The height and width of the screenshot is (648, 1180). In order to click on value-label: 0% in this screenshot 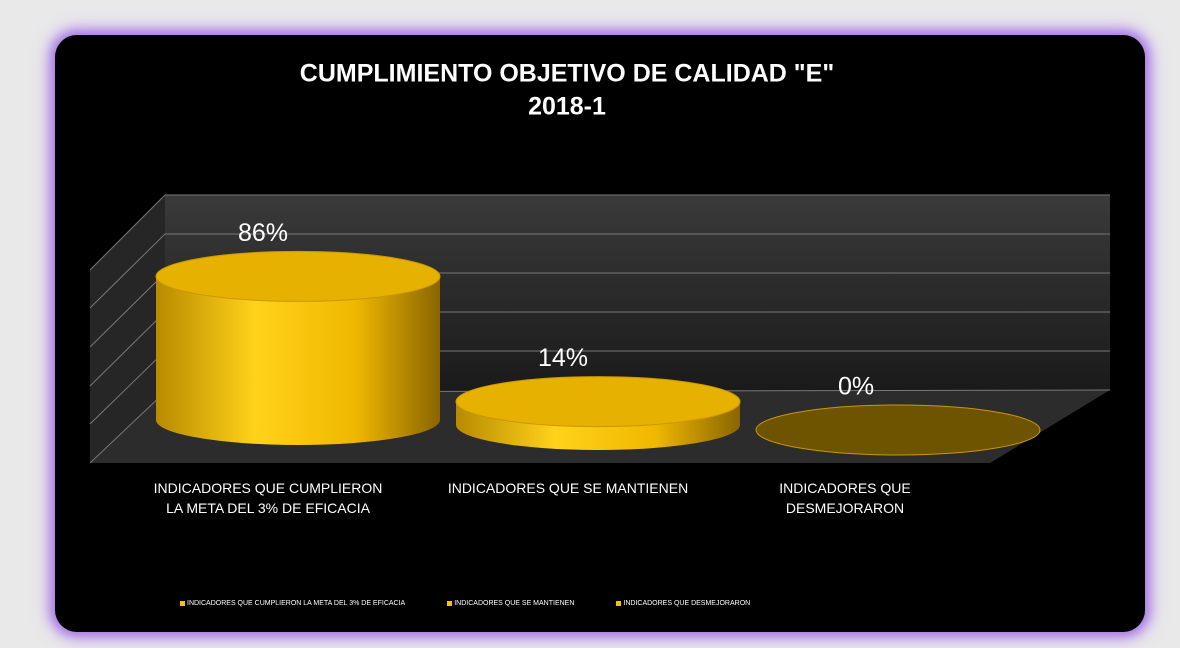, I will do `click(856, 387)`.